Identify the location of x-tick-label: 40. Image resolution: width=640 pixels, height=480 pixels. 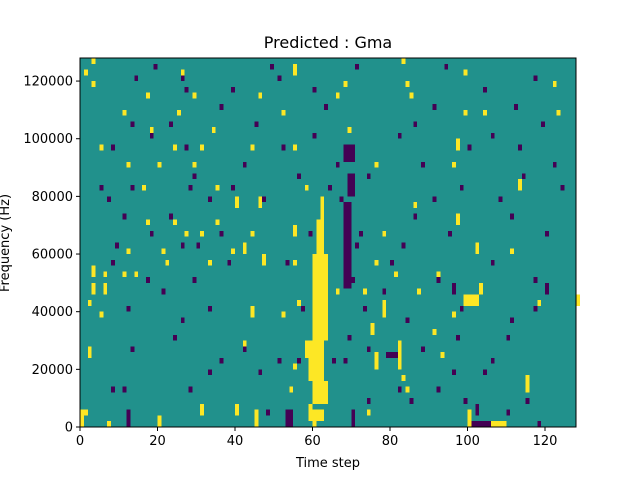
(235, 441).